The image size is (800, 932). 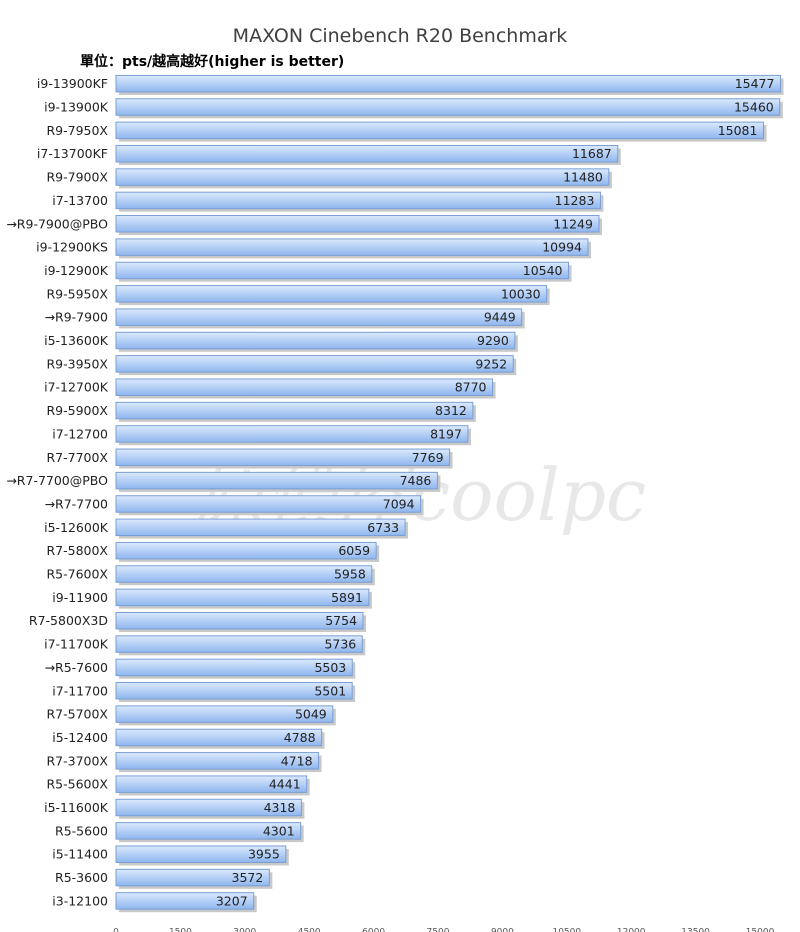 What do you see at coordinates (297, 760) in the screenshot?
I see `value-label: 4718` at bounding box center [297, 760].